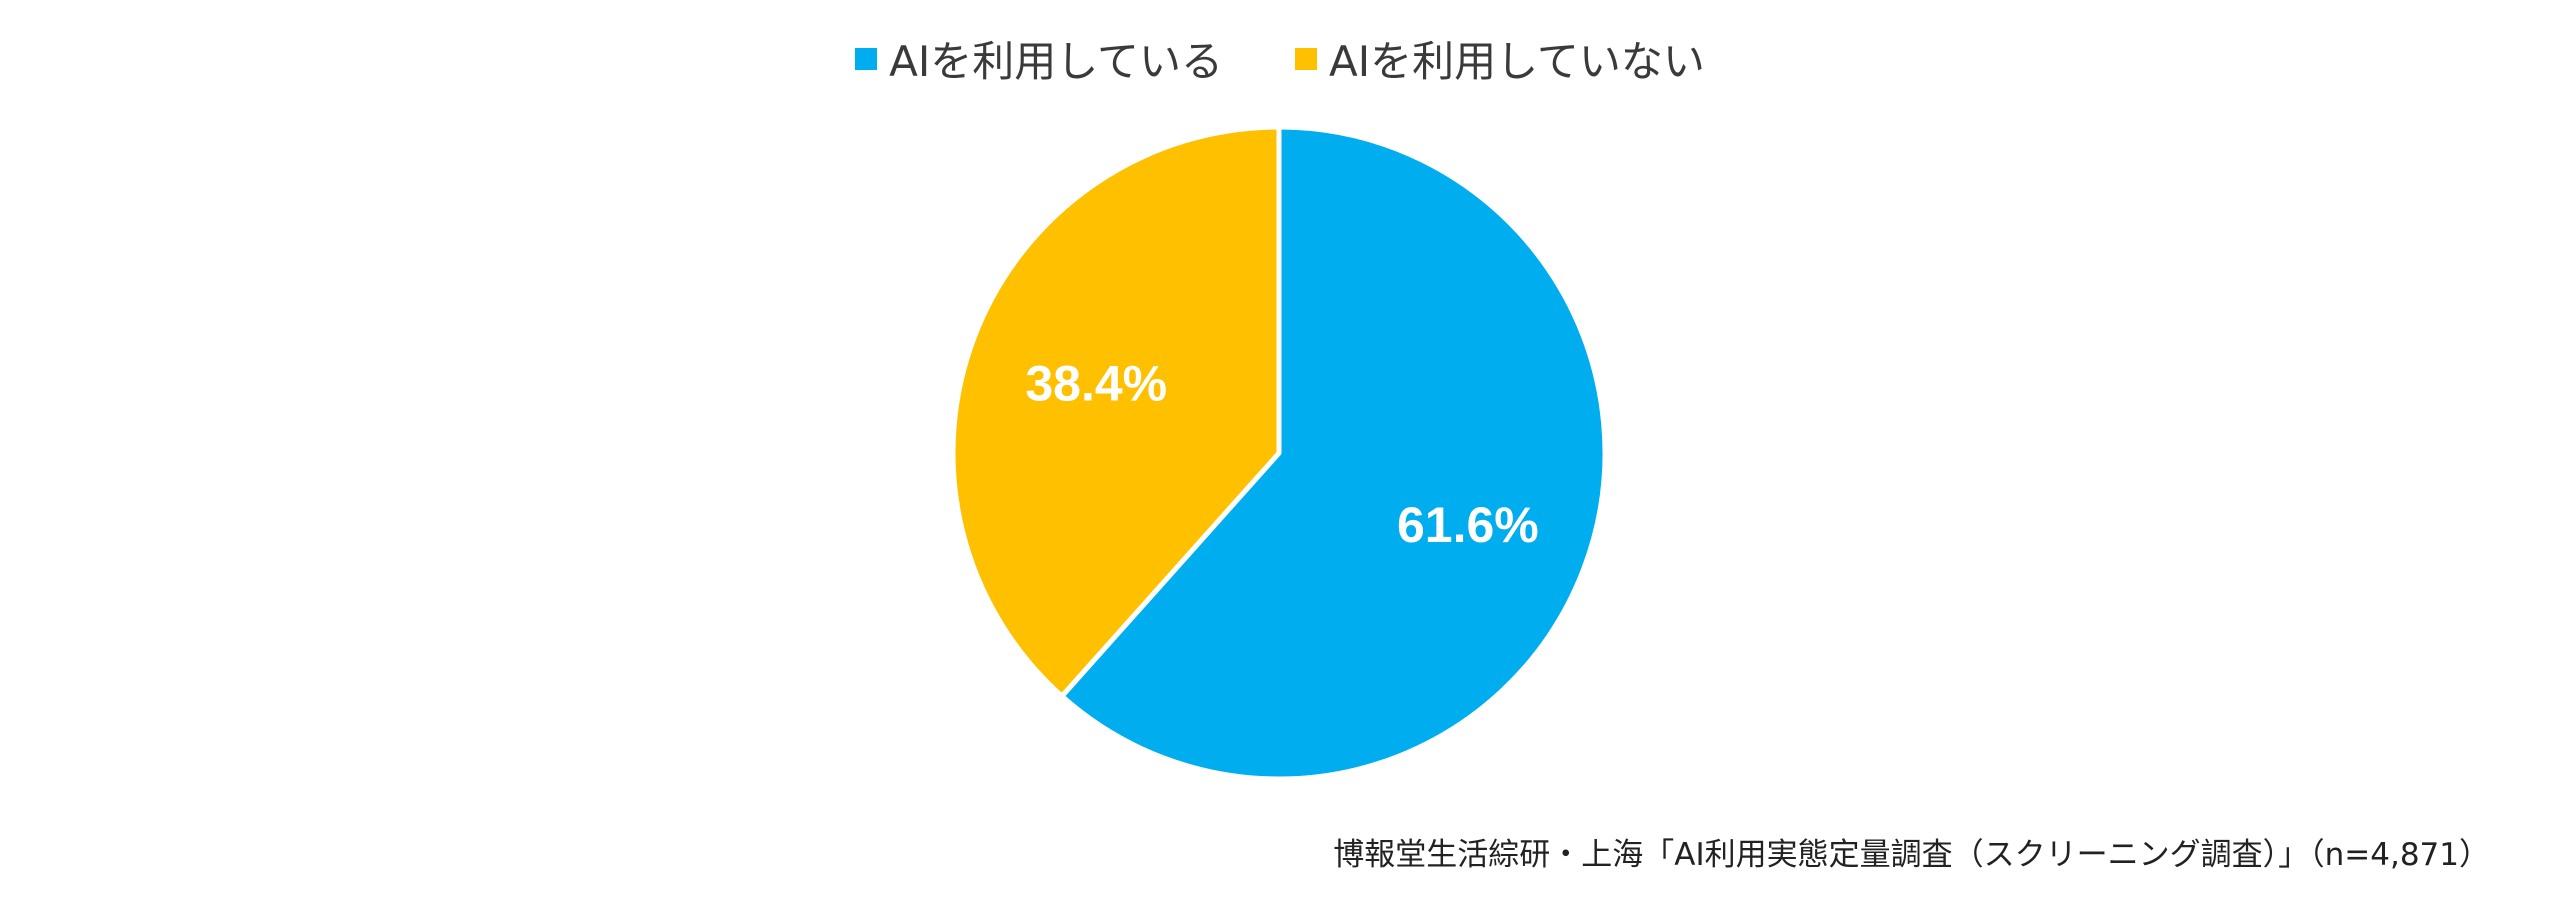 The width and height of the screenshot is (2560, 902). Describe the element at coordinates (1468, 525) in the screenshot. I see `data-label-using-ai: 61.6%` at that location.